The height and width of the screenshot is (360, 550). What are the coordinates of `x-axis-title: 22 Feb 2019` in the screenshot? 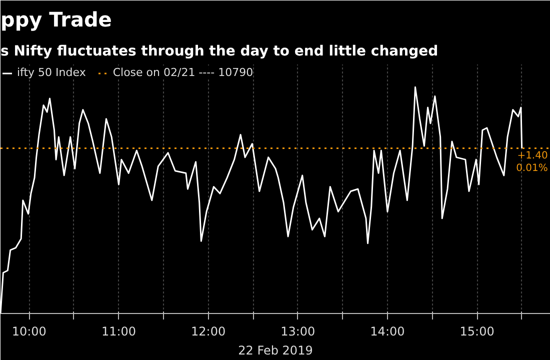 It's located at (275, 351).